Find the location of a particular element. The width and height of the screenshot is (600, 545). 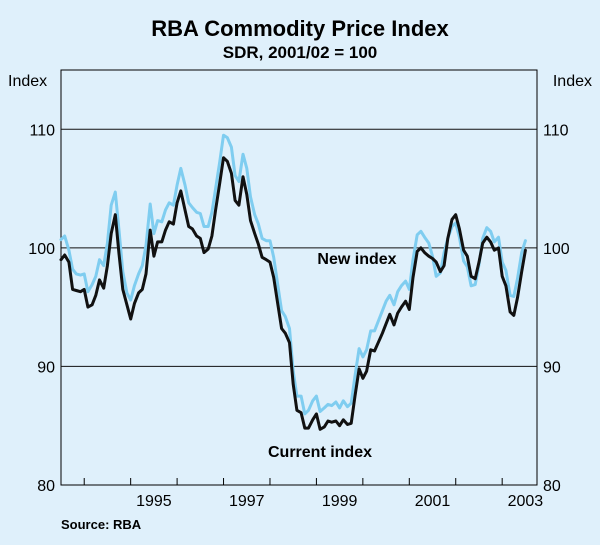

y-axis-right: 80 90 100 110 is located at coordinates (556, 308).